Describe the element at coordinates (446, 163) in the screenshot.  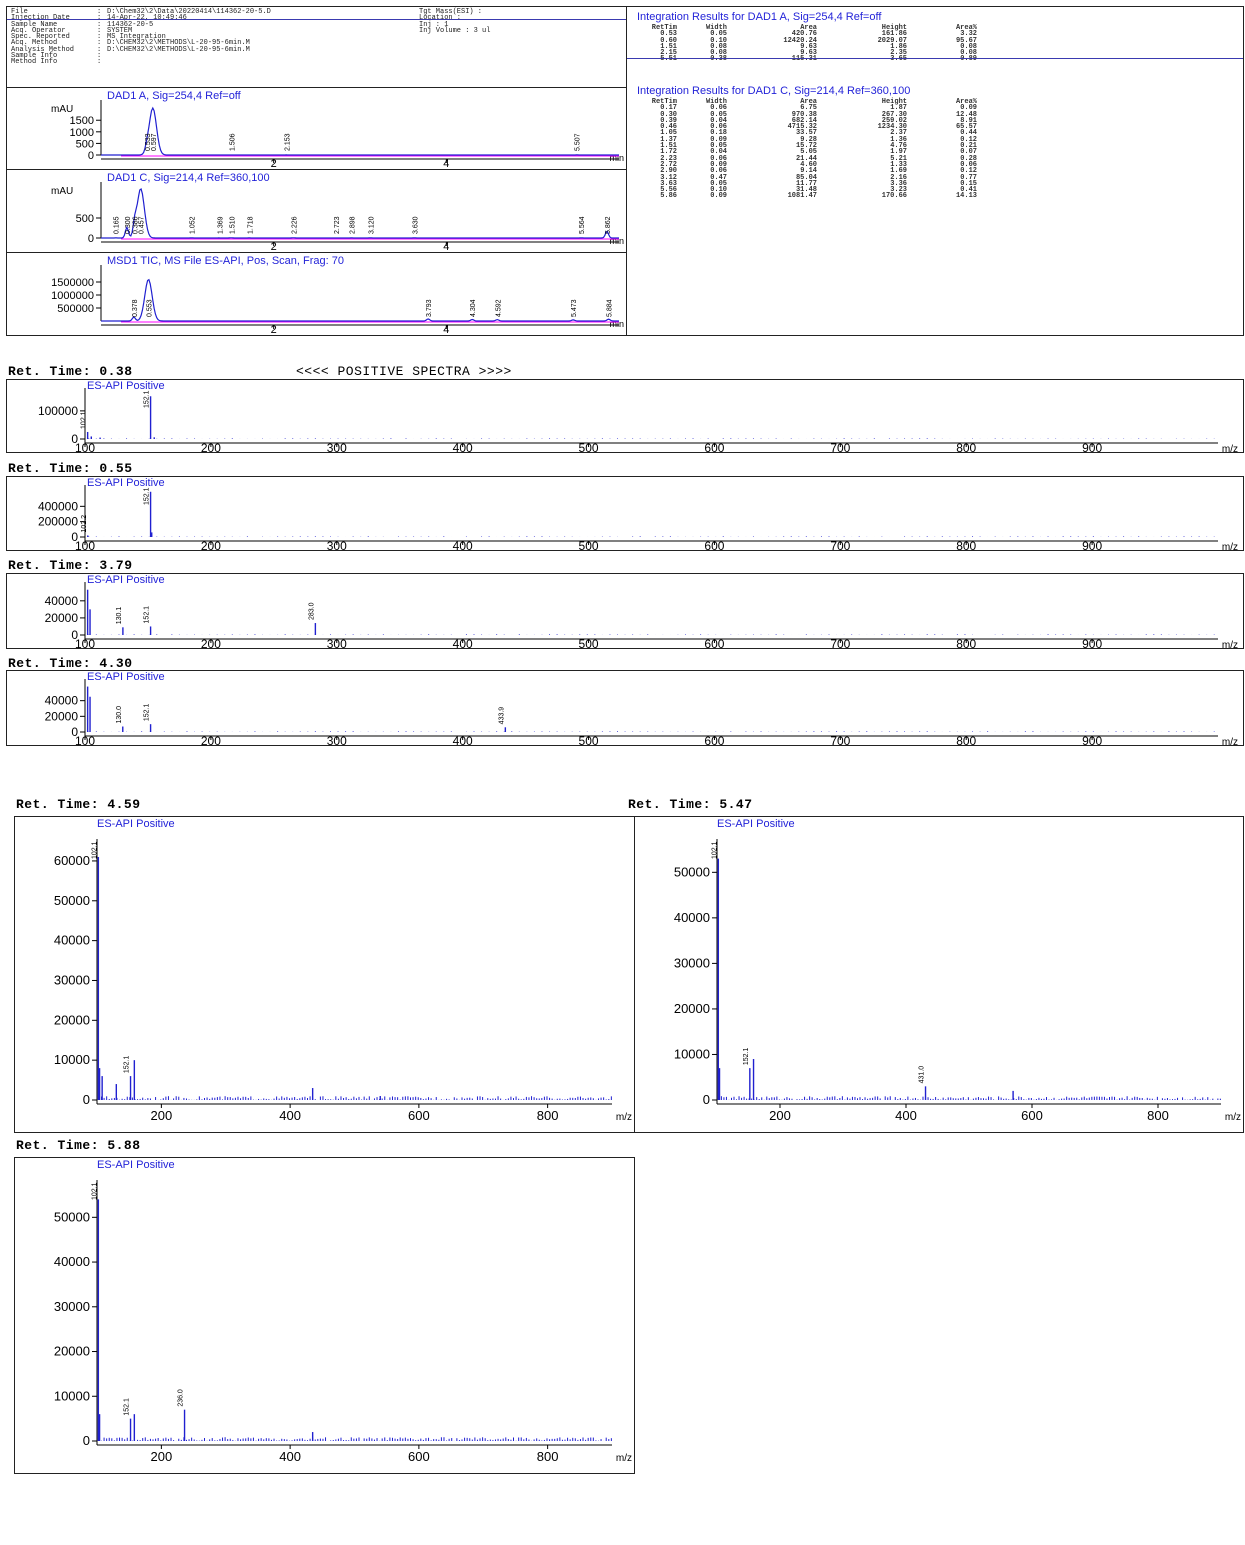
I see `x-tick-label: 4` at that location.